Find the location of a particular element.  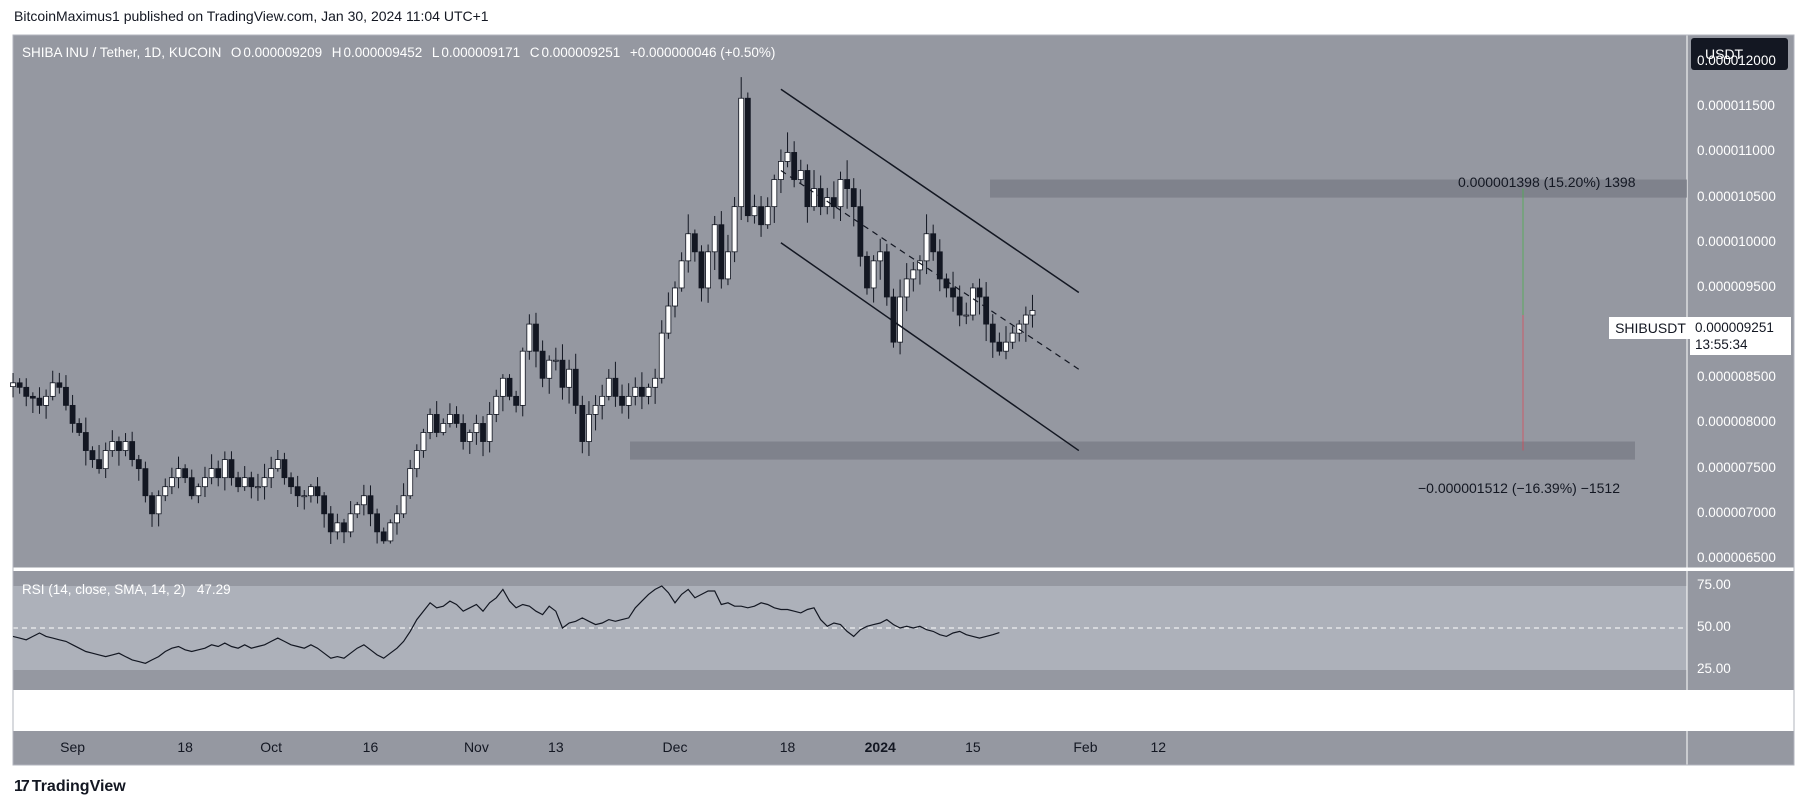

legend-close-label: C is located at coordinates (534, 52).